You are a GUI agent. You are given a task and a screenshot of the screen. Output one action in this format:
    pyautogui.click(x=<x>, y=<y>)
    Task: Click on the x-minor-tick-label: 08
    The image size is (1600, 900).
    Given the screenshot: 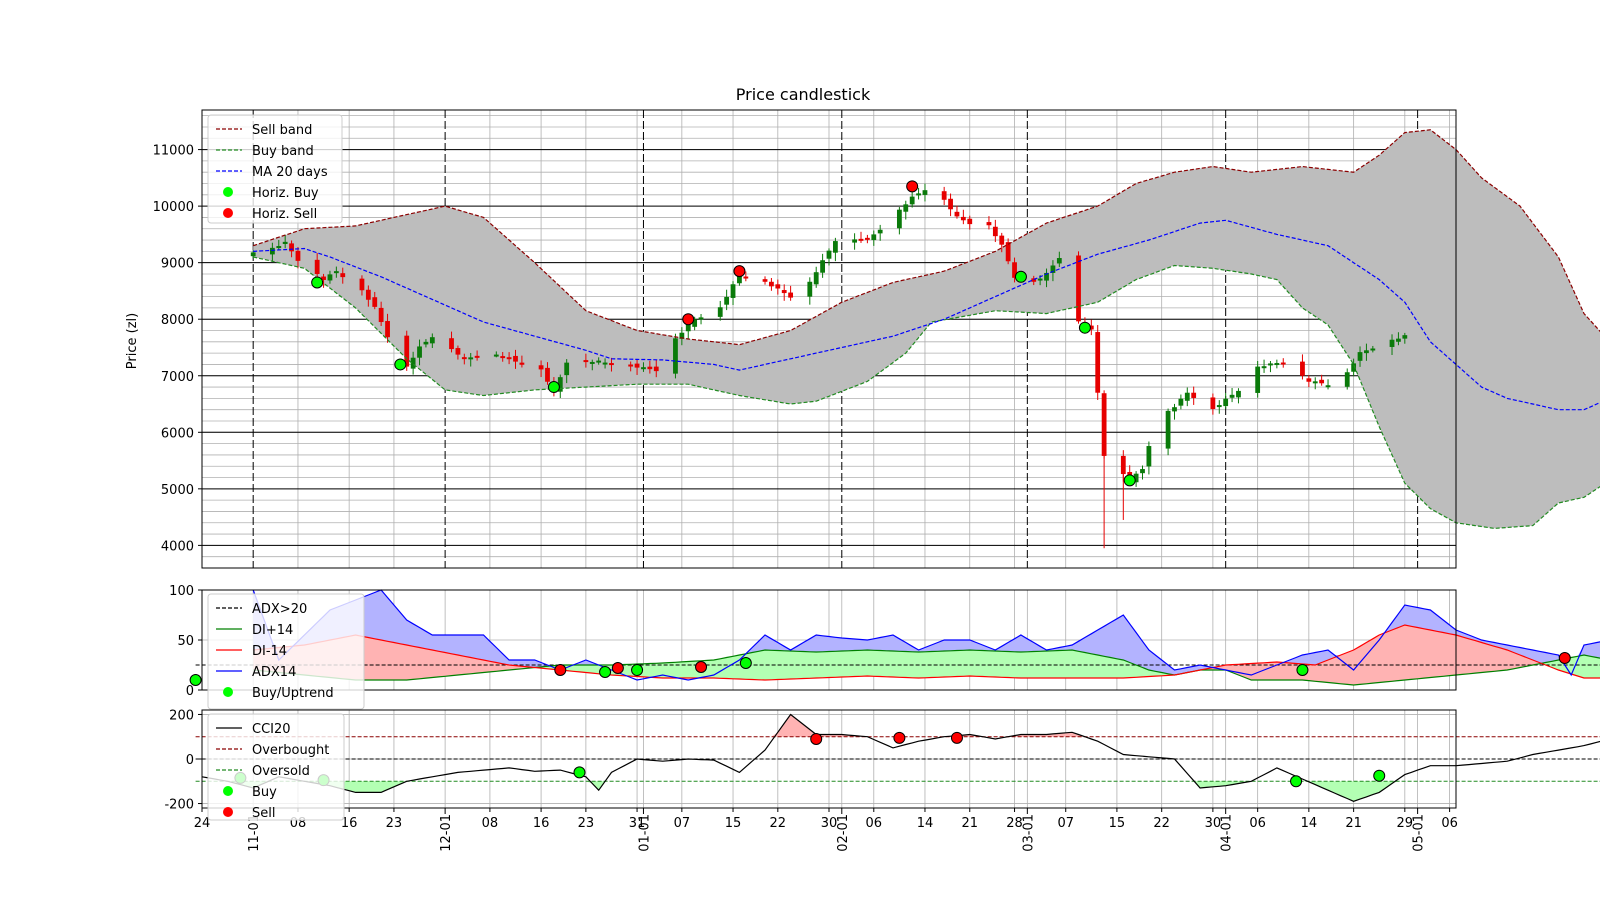 What is the action you would take?
    pyautogui.click(x=490, y=823)
    